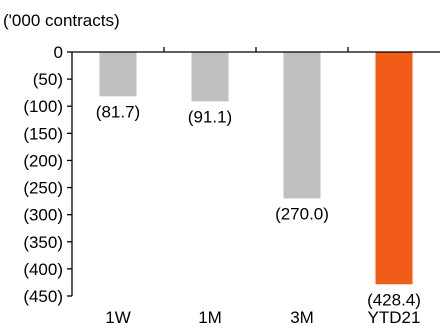 Image resolution: width=445 pixels, height=329 pixels. What do you see at coordinates (58, 52) in the screenshot?
I see `y-tick-label: 0` at bounding box center [58, 52].